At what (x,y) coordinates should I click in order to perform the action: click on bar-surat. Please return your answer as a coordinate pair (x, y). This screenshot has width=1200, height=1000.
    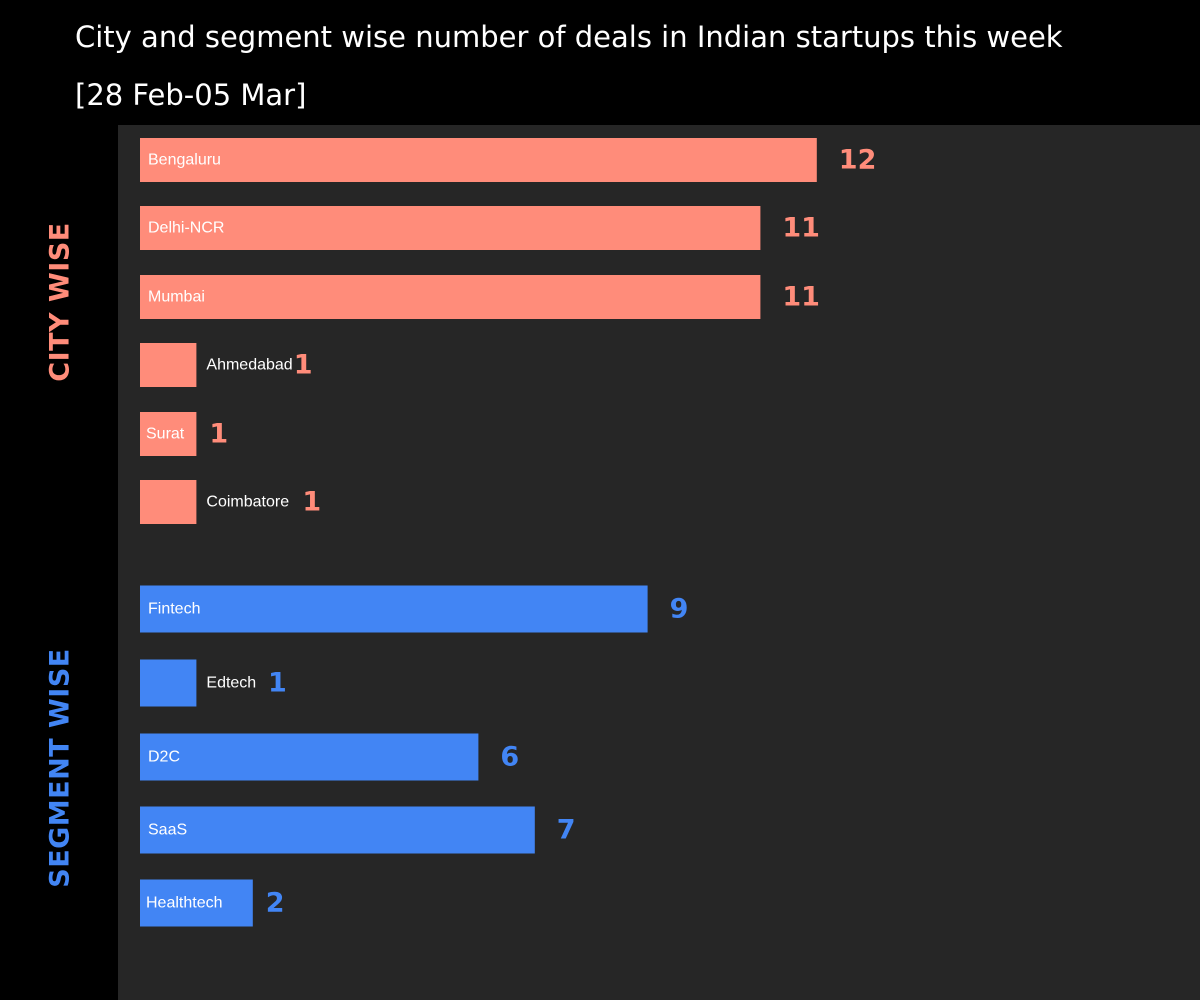
    Looking at the image, I should click on (168, 434).